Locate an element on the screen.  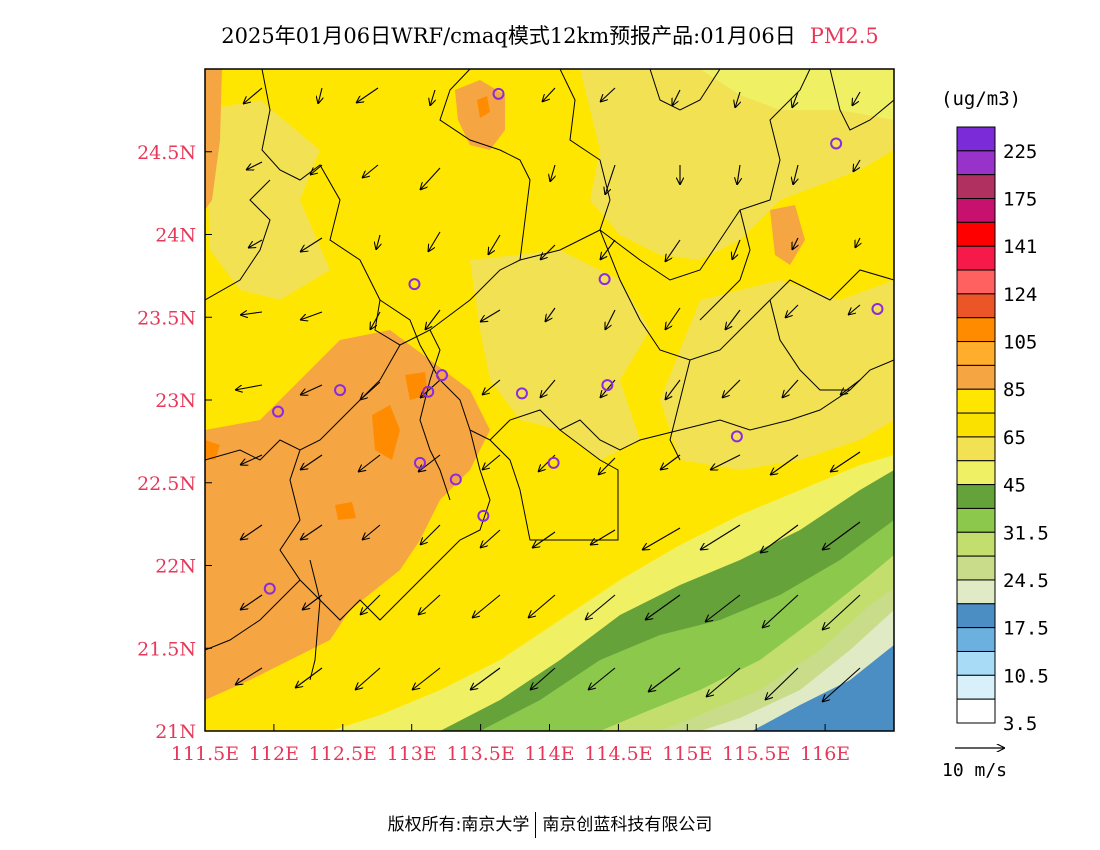
lat-tick-label: 23.5N is located at coordinates (166, 318).